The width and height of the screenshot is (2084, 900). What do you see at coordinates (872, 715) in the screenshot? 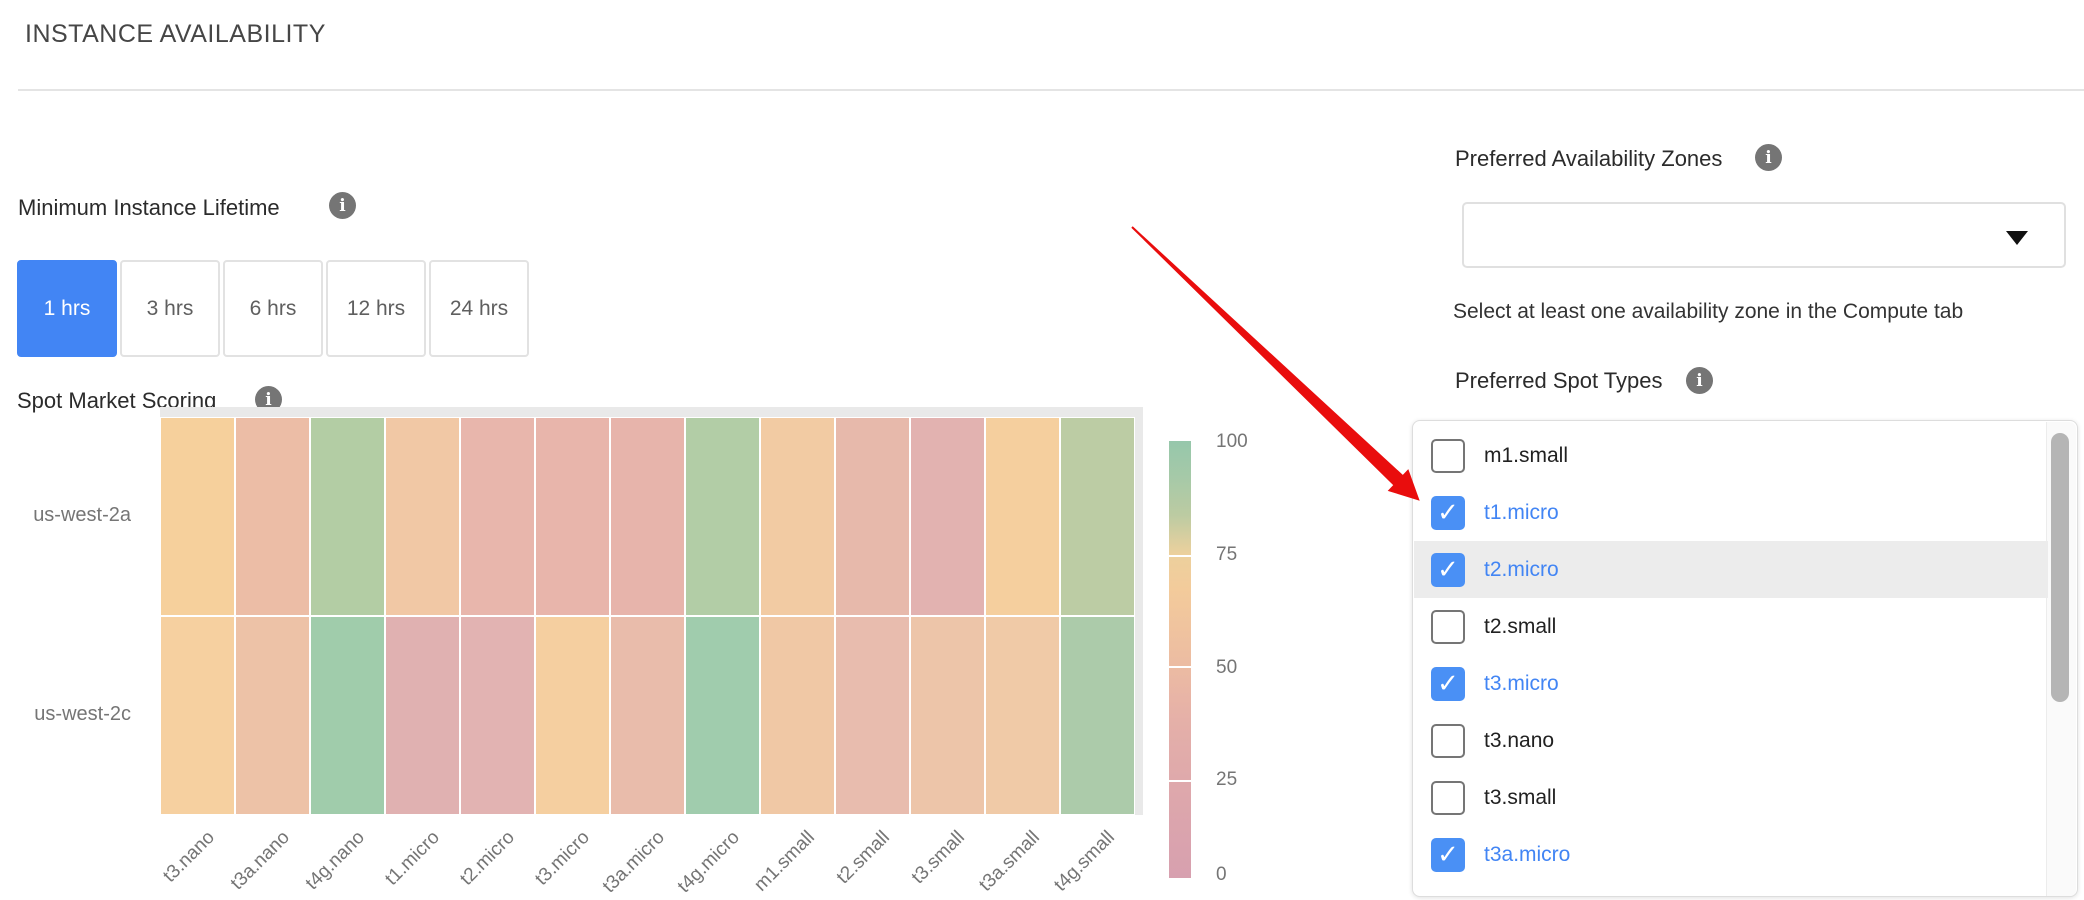
I see `heatmap-cell-us-west-2c-t2.small` at bounding box center [872, 715].